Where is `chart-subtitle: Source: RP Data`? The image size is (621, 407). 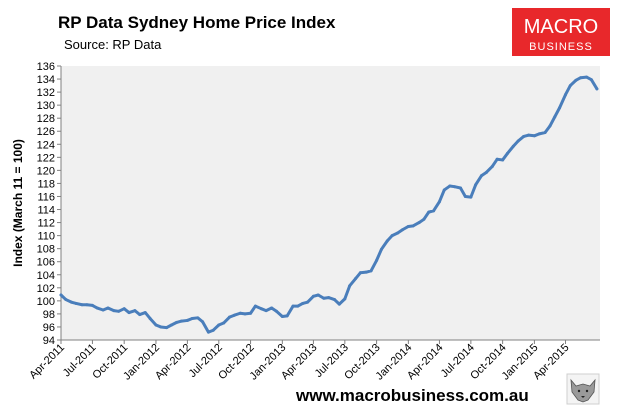 chart-subtitle: Source: RP Data is located at coordinates (113, 44).